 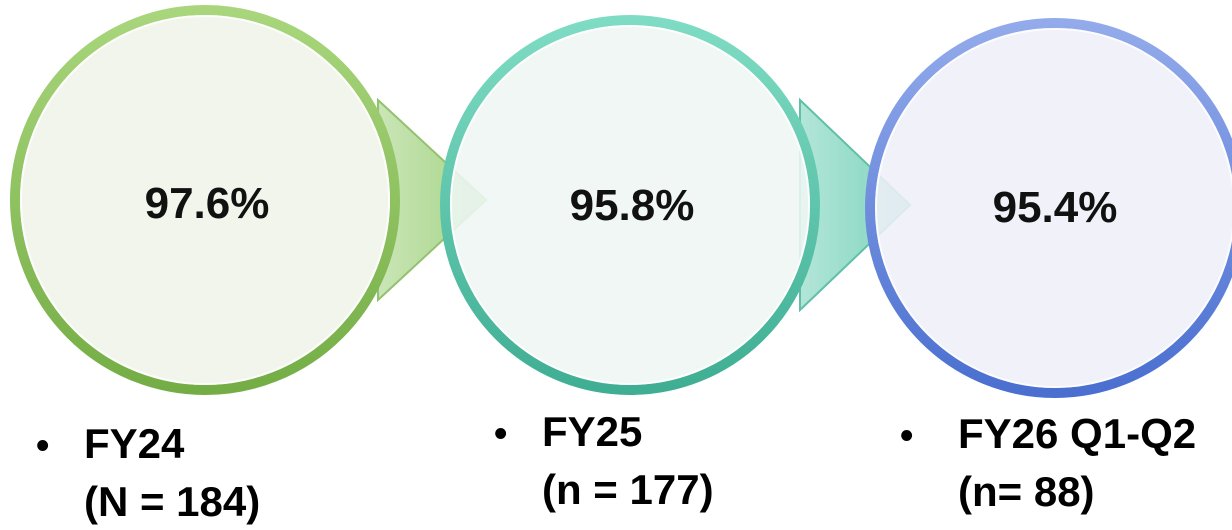 I want to click on stage-3-caption: • FY26 Q1-Q2 (n= 88), so click(x=1048, y=463).